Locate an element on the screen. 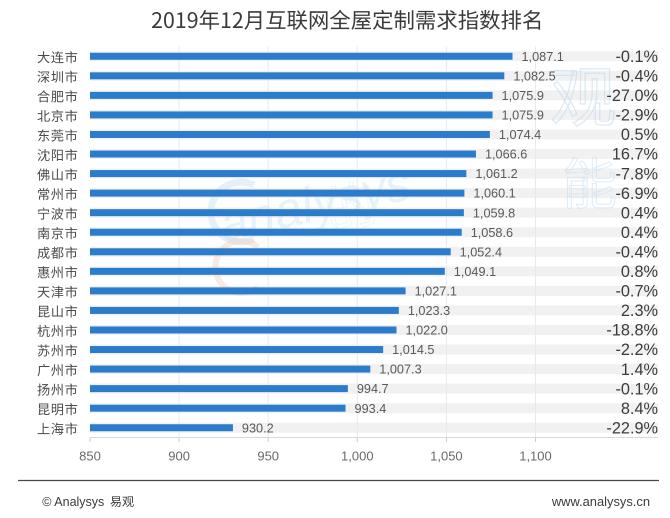  svg-text: 994.7 is located at coordinates (373, 389).